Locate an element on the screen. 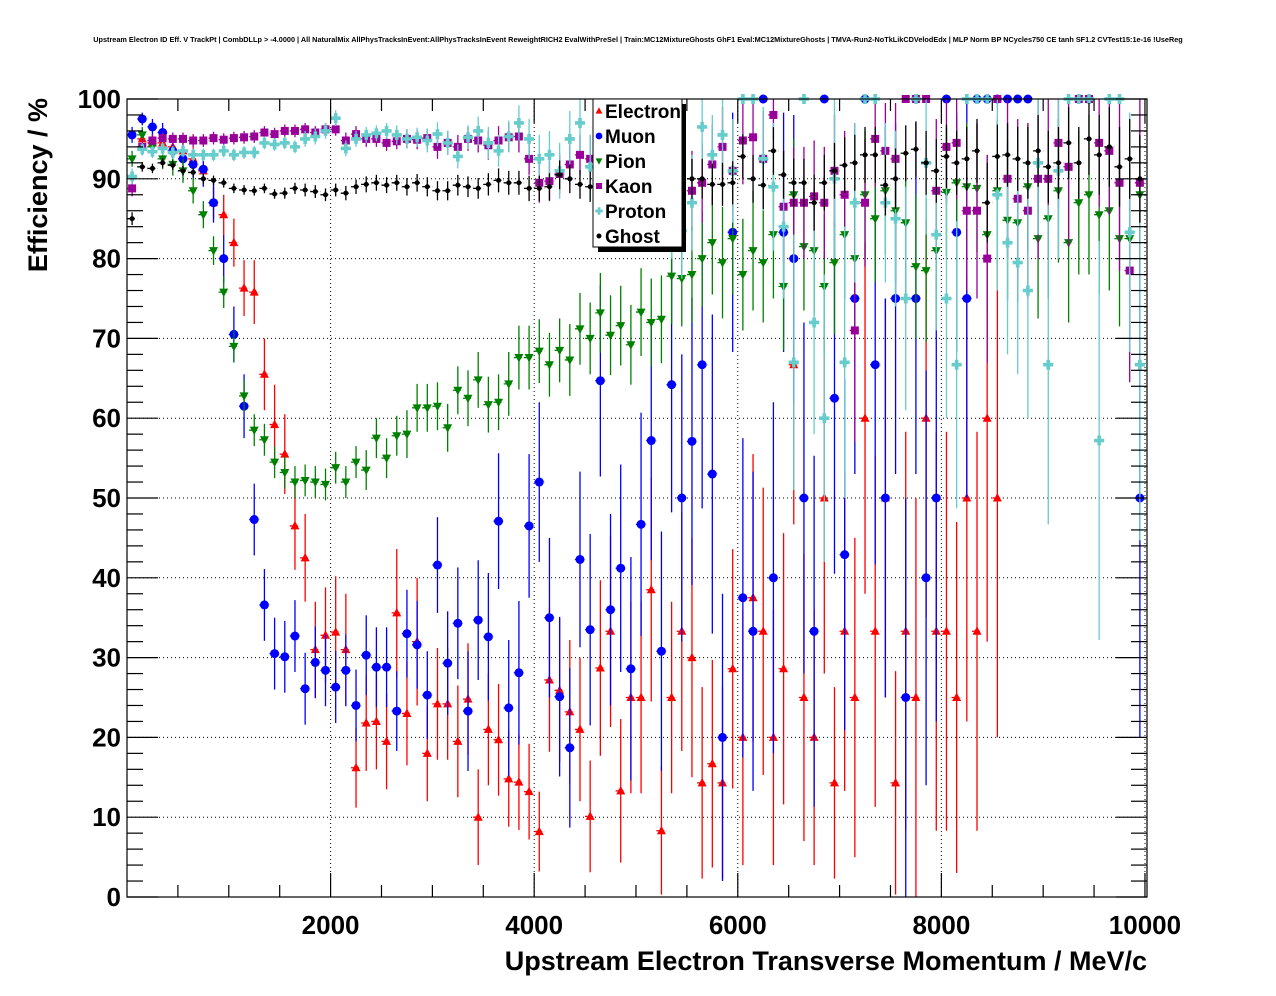  y-tick-label: 100 is located at coordinates (99, 99).